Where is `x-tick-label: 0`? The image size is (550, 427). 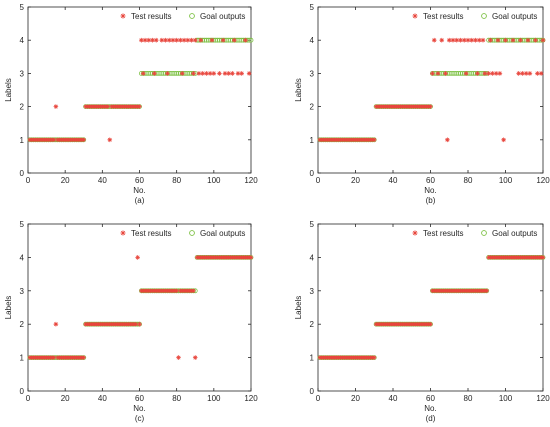 x-tick-label: 0 is located at coordinates (318, 398).